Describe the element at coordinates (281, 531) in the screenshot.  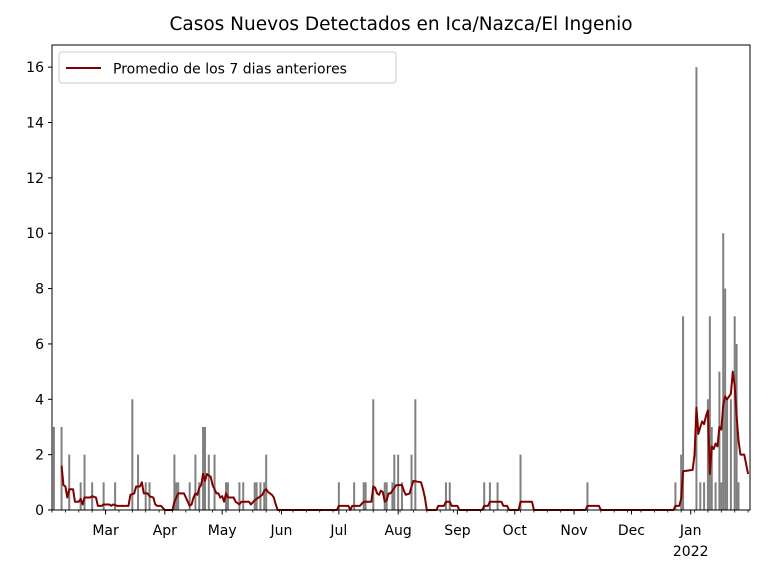
I see `x-tick-label: Jun` at that location.